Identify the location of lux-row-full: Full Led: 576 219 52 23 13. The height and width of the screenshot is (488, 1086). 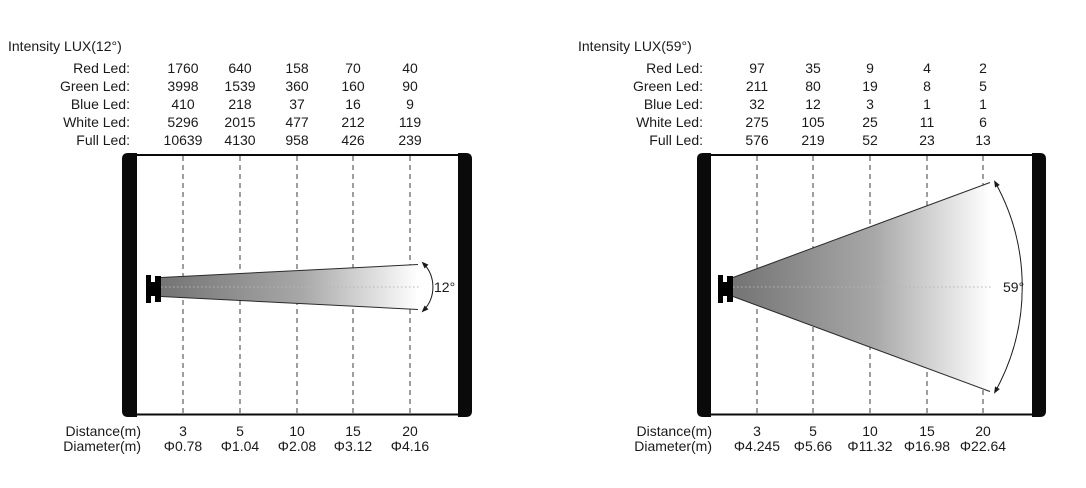
(814, 140).